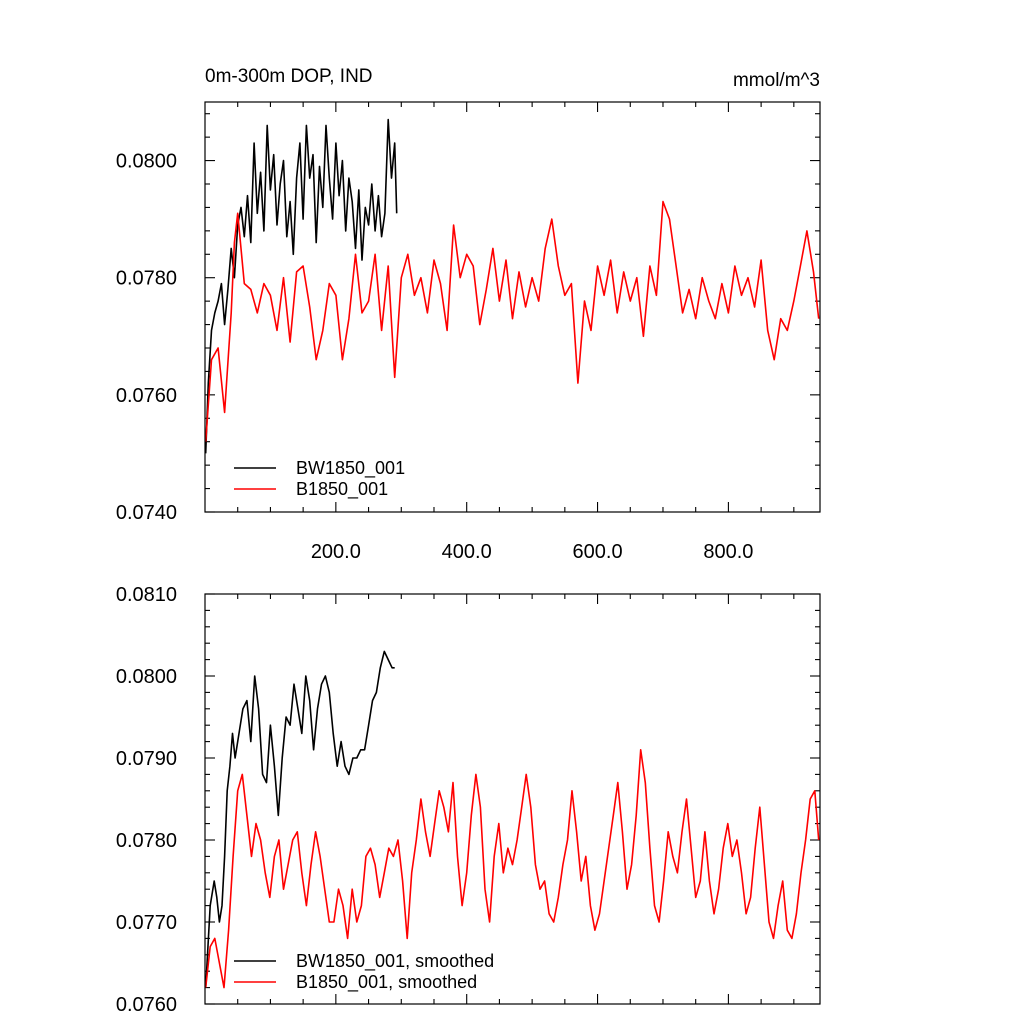 The width and height of the screenshot is (1024, 1024). What do you see at coordinates (728, 552) in the screenshot?
I see `x-tick-label: 800.0` at bounding box center [728, 552].